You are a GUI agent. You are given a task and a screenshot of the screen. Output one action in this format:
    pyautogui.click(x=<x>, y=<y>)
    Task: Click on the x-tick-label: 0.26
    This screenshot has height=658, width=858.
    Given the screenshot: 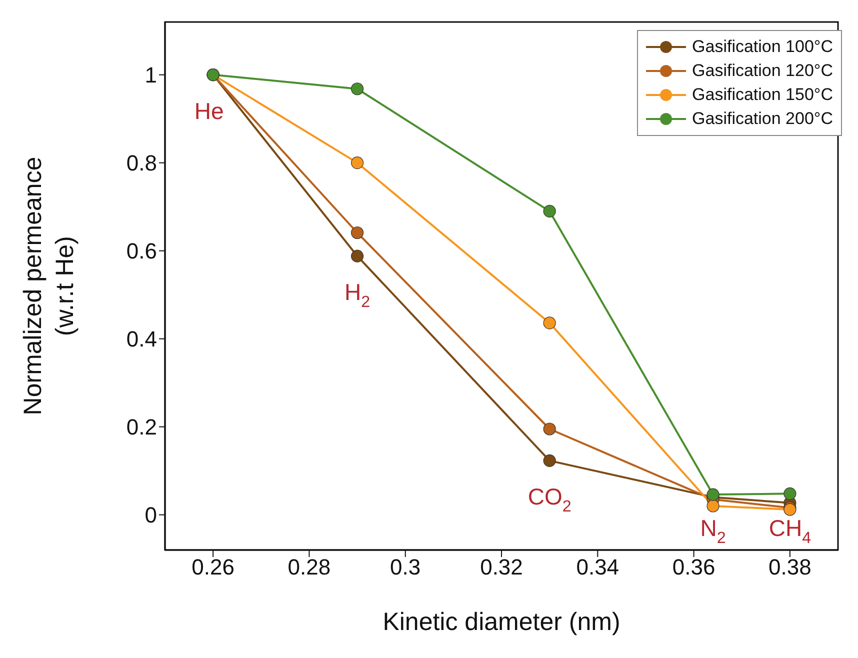 What is the action you would take?
    pyautogui.click(x=213, y=567)
    